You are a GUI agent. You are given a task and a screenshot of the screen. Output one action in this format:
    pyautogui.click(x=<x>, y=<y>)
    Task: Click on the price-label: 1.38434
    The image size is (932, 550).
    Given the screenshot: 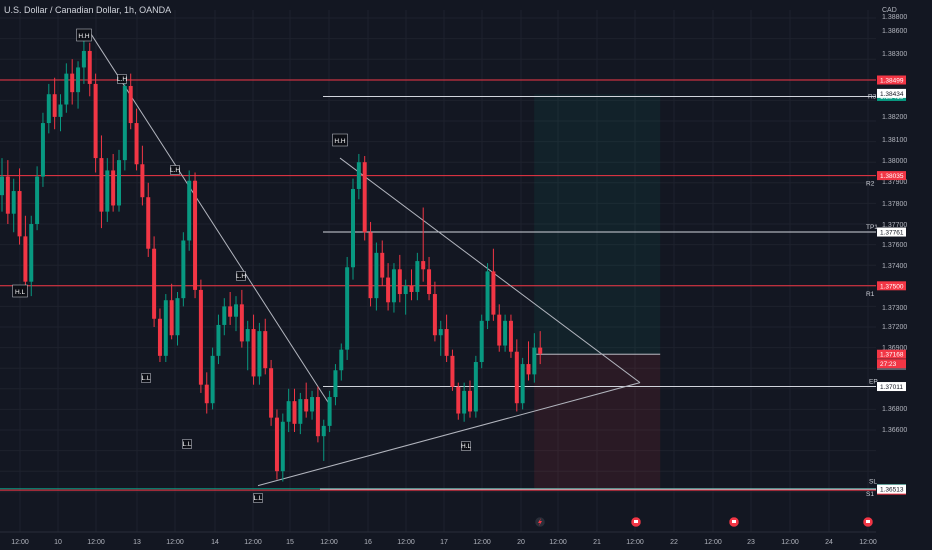 What is the action you would take?
    pyautogui.click(x=891, y=93)
    